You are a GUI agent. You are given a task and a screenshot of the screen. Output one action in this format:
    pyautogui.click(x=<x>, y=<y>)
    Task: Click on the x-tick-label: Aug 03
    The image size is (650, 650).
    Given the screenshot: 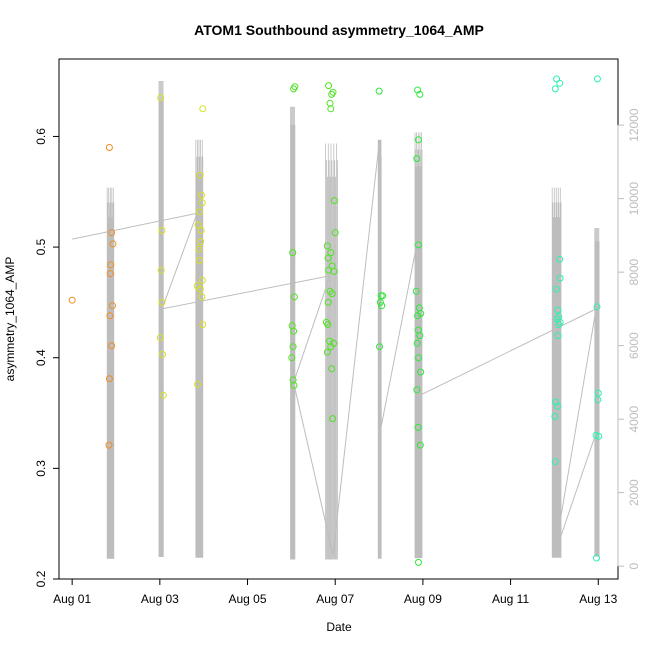 What is the action you would take?
    pyautogui.click(x=160, y=599)
    